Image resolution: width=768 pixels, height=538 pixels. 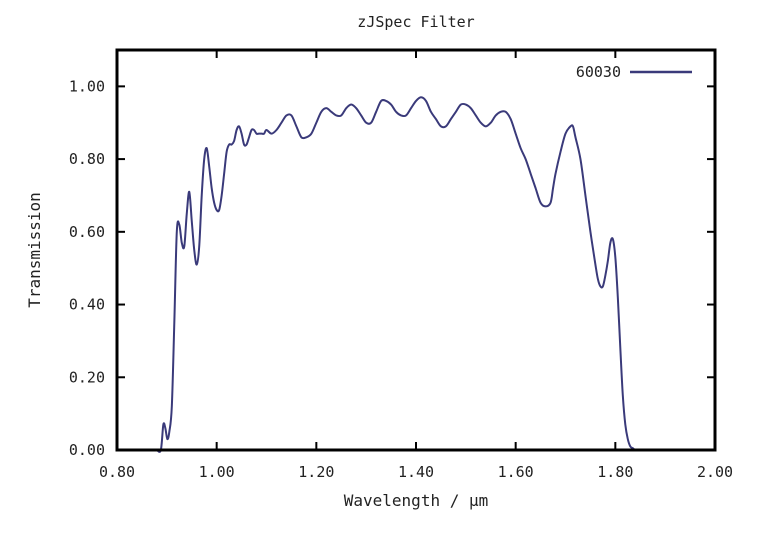 I want to click on y-axis-label: Transmission, so click(x=34, y=250).